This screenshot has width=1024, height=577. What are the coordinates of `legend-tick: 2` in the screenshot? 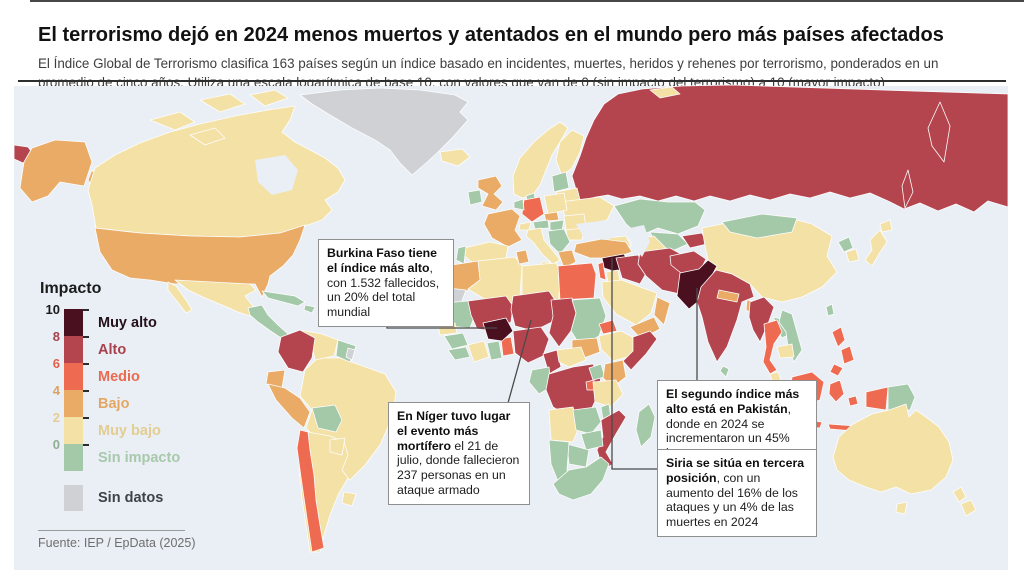 It's located at (56, 417).